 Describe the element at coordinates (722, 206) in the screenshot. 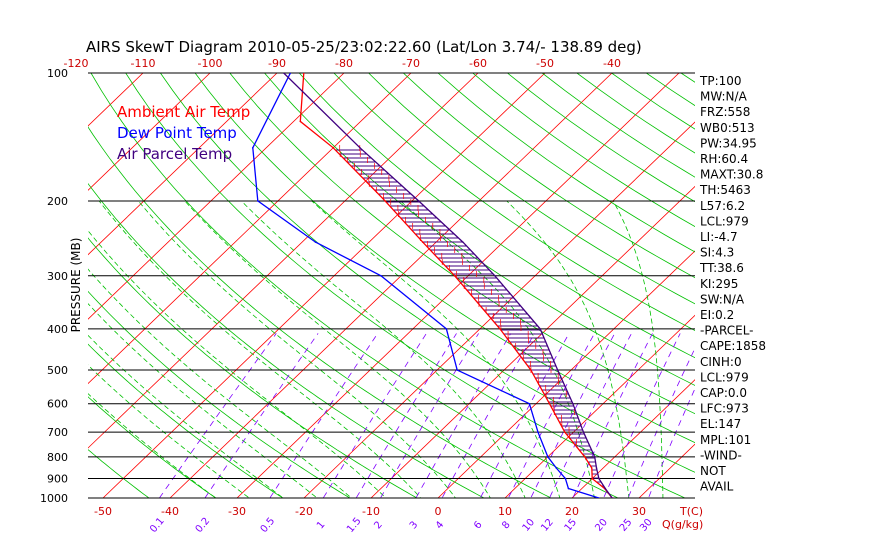

I see `stability-index-item: L57:6.2` at that location.